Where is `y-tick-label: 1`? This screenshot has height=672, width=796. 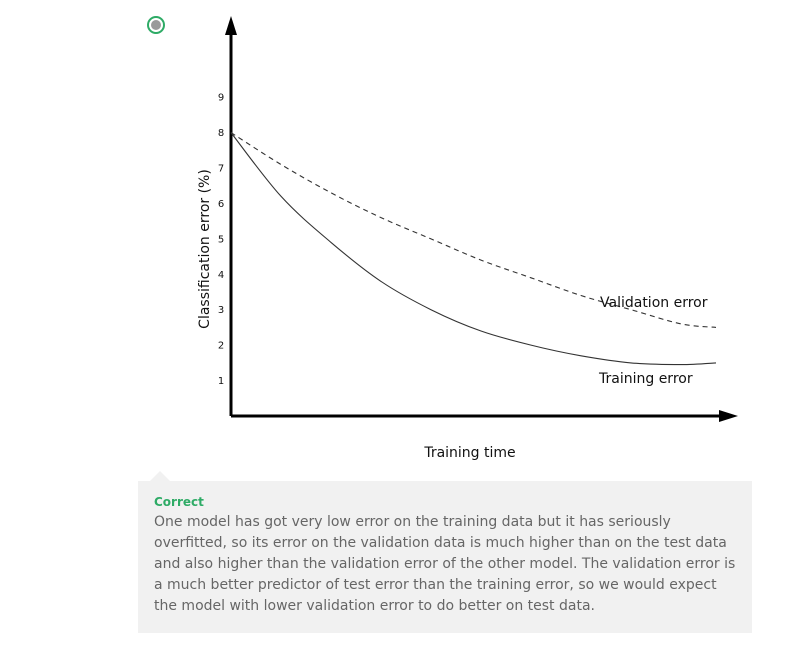
y-tick-label: 1 is located at coordinates (221, 381).